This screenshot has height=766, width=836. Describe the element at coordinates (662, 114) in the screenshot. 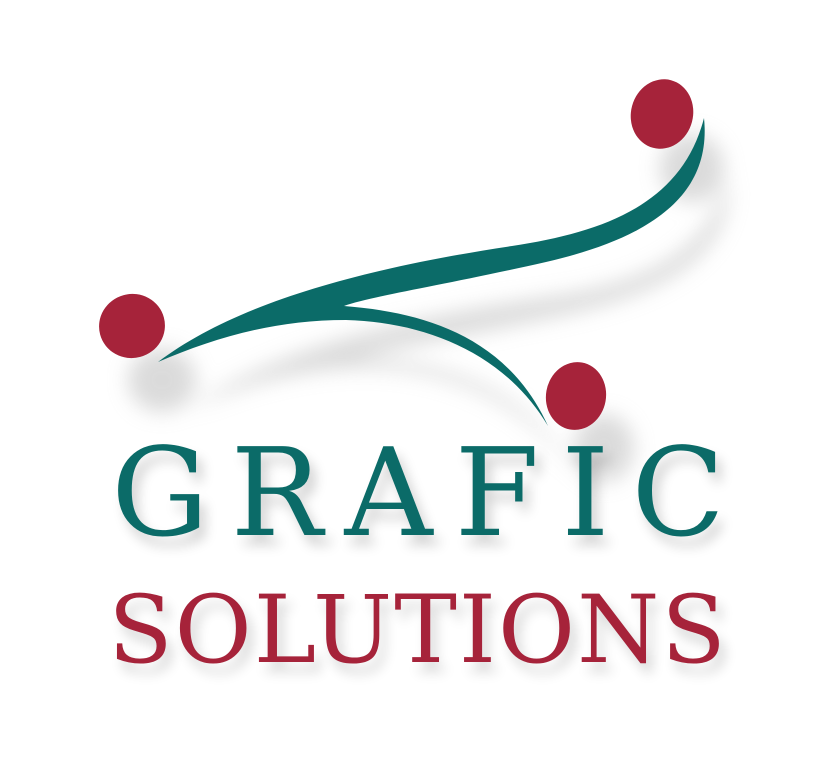

I see `top-right-dot` at that location.